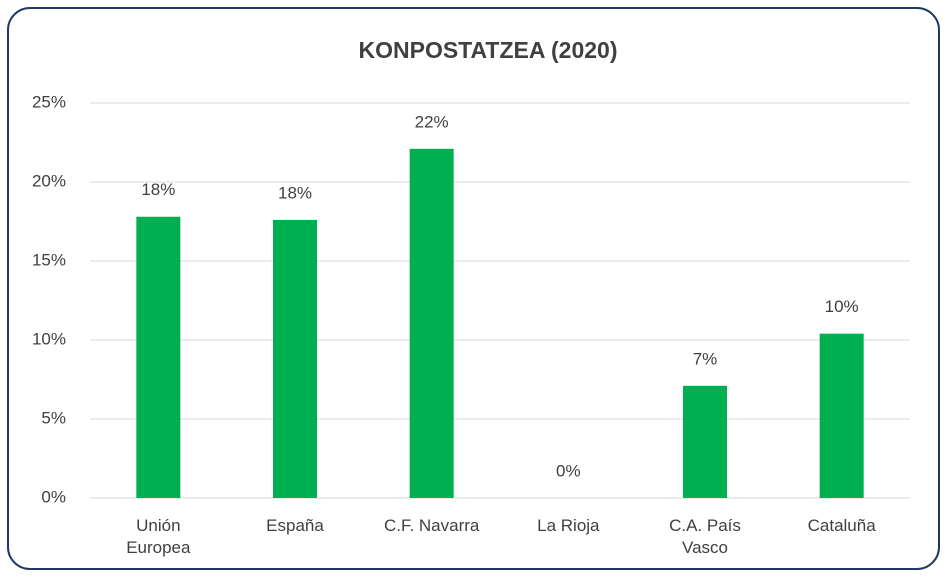  I want to click on y-tick-label: 10%, so click(49, 338).